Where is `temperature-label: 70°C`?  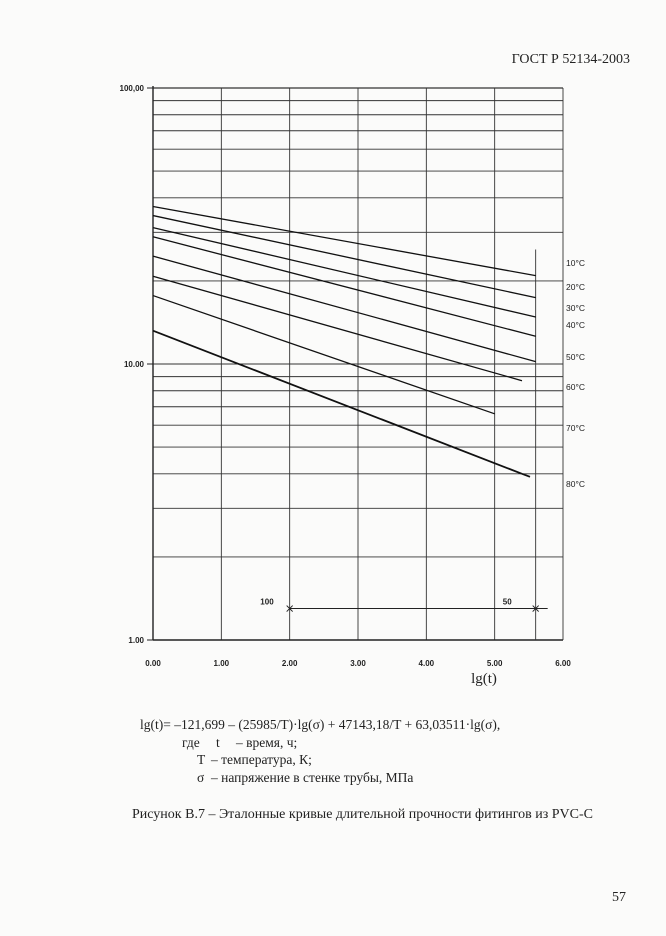
temperature-label: 70°C is located at coordinates (575, 428).